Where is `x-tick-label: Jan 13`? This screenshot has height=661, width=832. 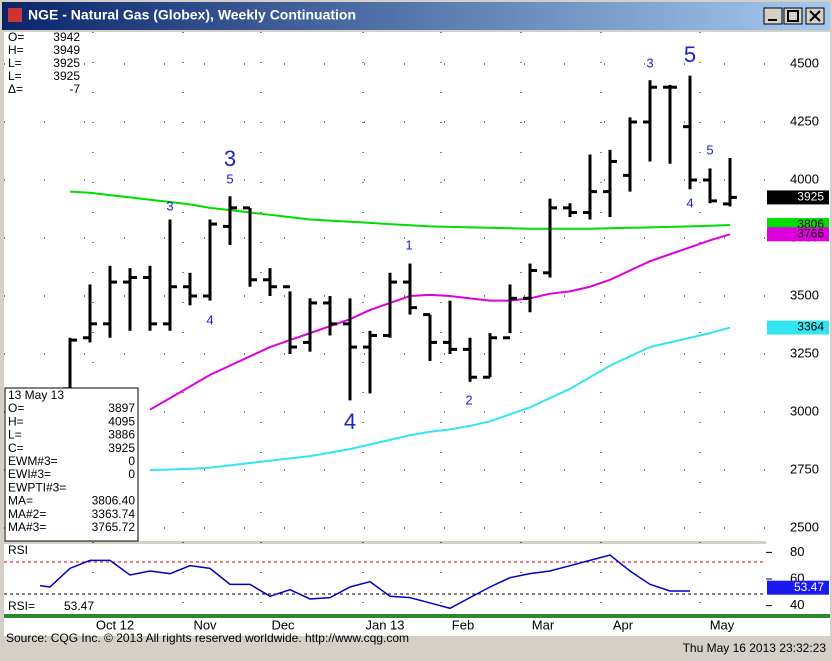
x-tick-label: Jan 13 is located at coordinates (384, 624).